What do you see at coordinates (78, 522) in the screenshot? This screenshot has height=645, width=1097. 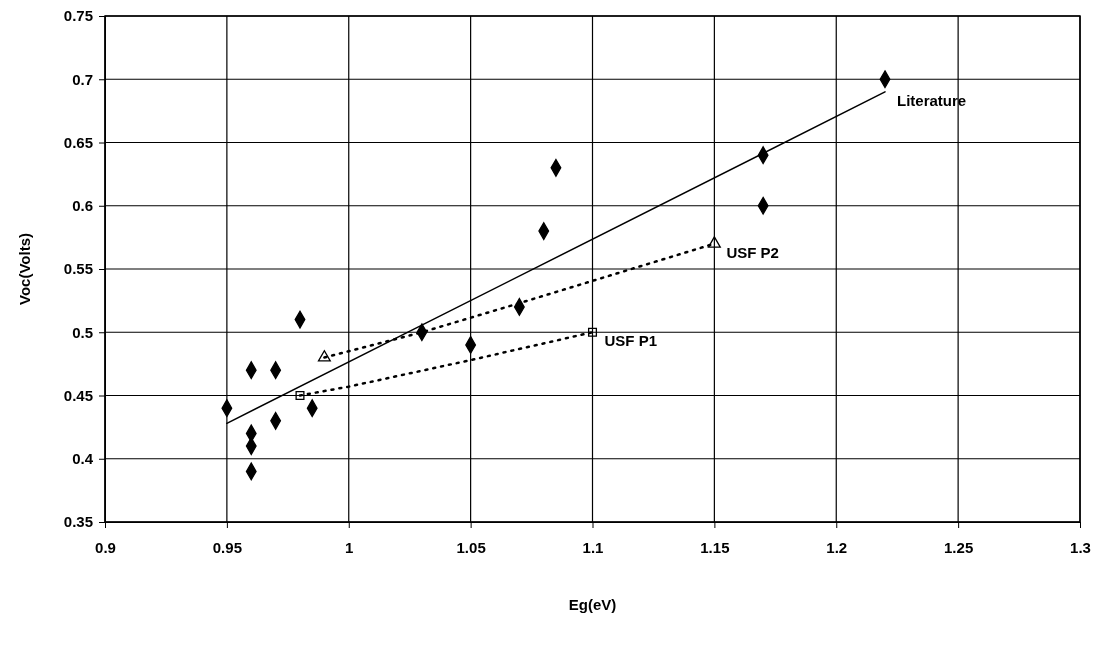 I see `y-tick-label: 0.35` at bounding box center [78, 522].